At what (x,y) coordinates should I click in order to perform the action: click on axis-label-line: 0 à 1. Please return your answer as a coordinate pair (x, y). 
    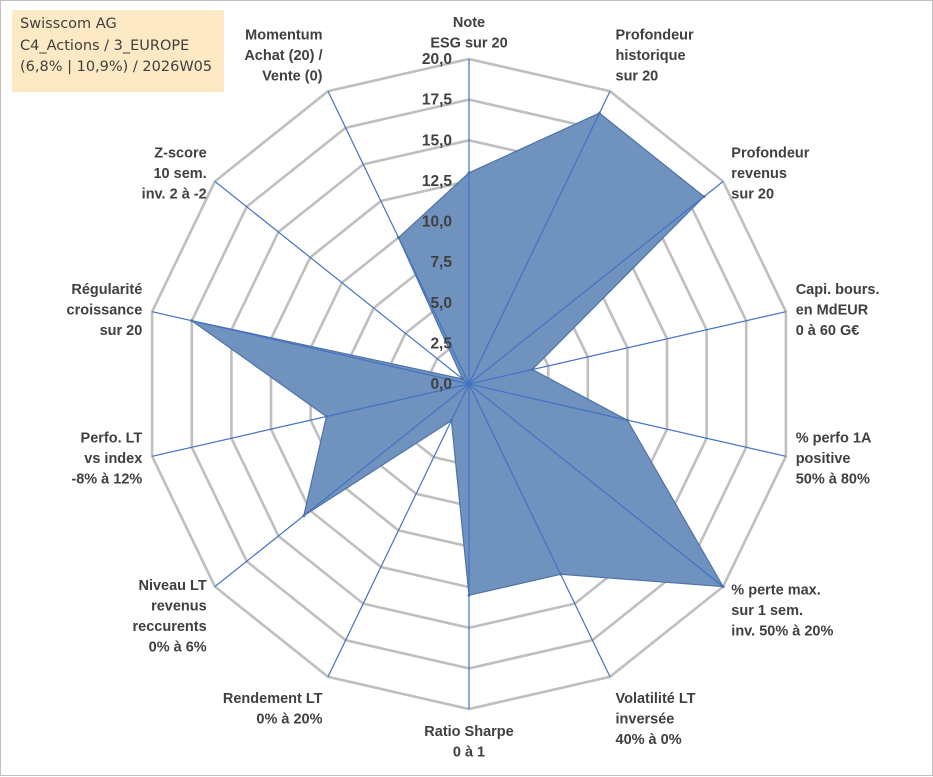
    Looking at the image, I should click on (469, 753).